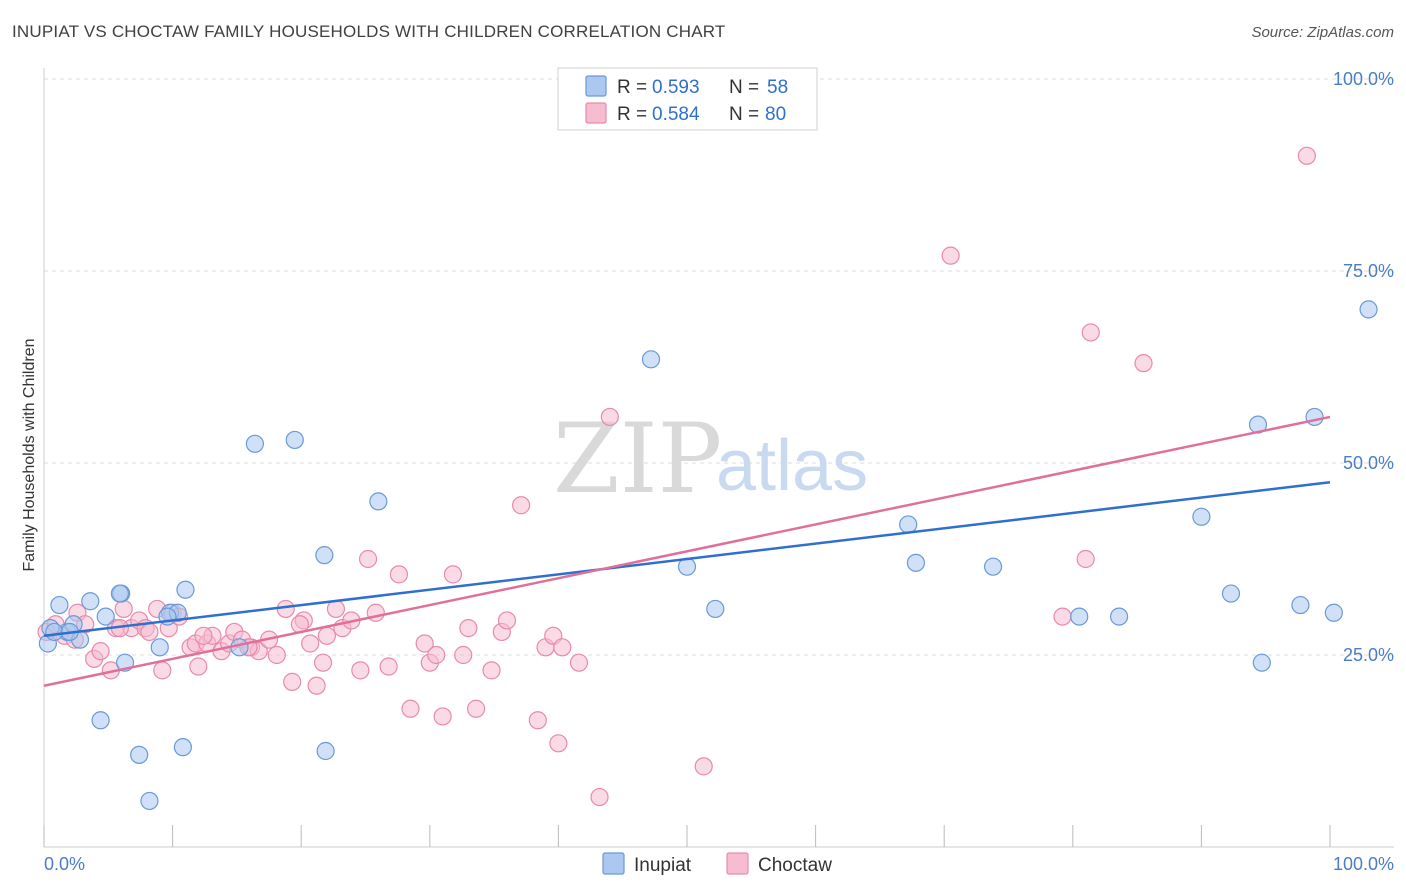 The height and width of the screenshot is (892, 1406). What do you see at coordinates (687, 99) in the screenshot?
I see `correlation-legend: R = 0.593 N = 58 R = 0.584 N = 80` at bounding box center [687, 99].